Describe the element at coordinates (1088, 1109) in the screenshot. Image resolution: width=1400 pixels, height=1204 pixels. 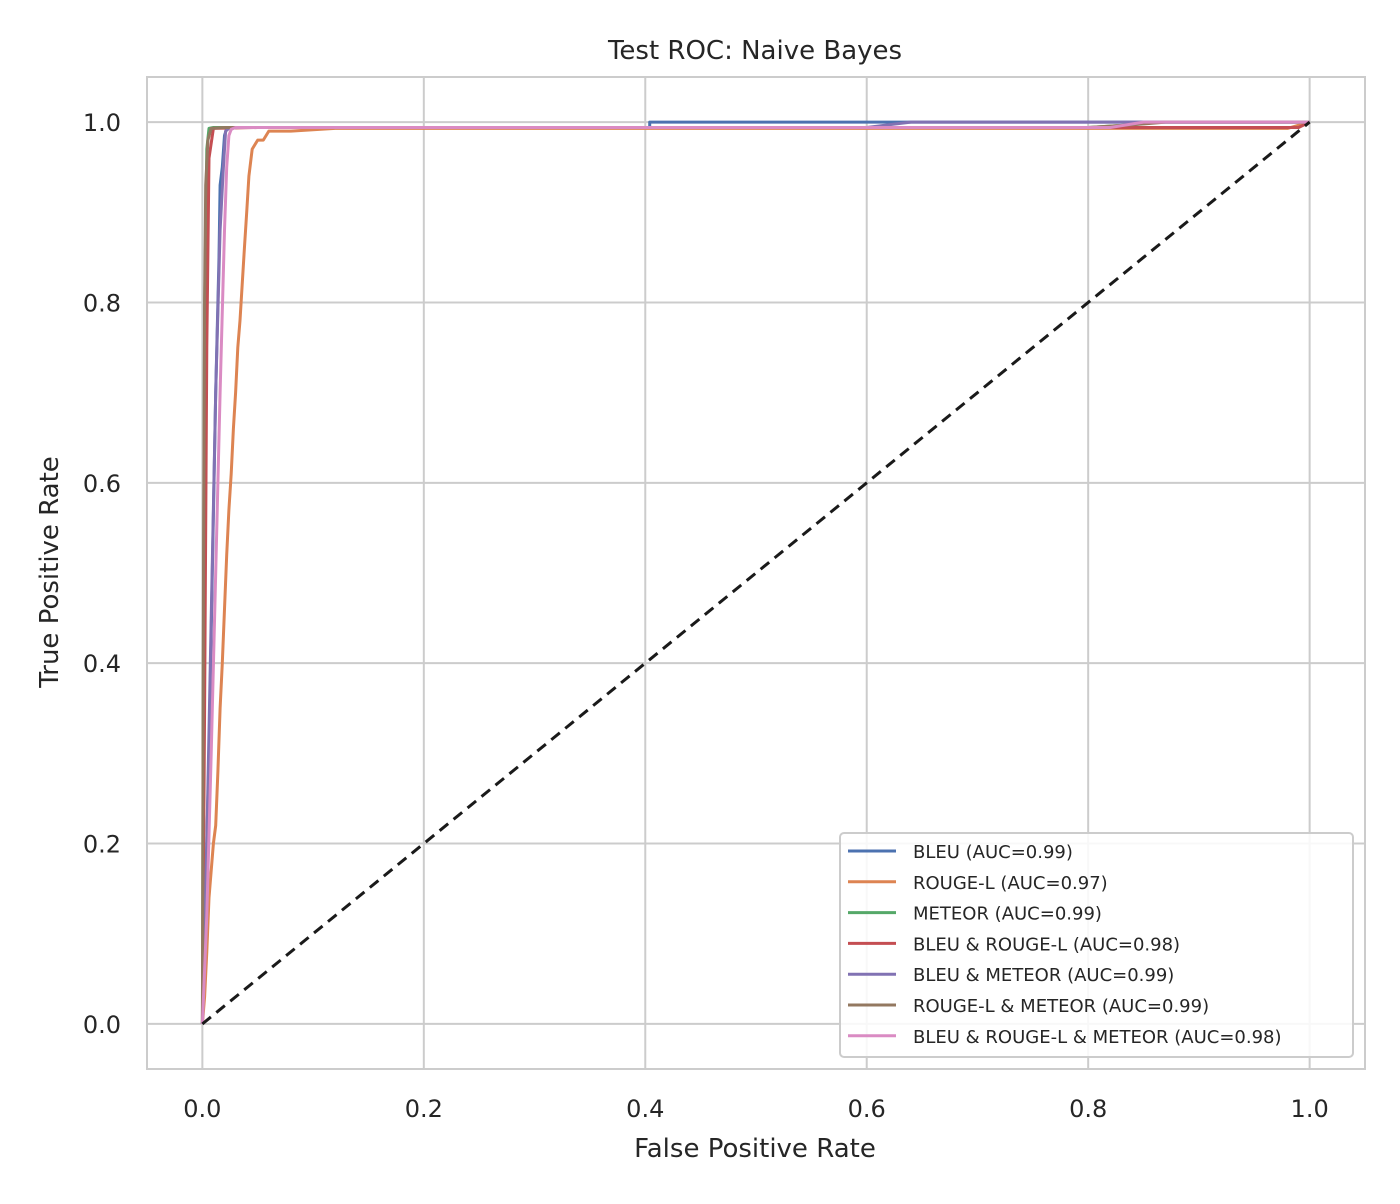
I see `x-tick-label: 0.8` at that location.